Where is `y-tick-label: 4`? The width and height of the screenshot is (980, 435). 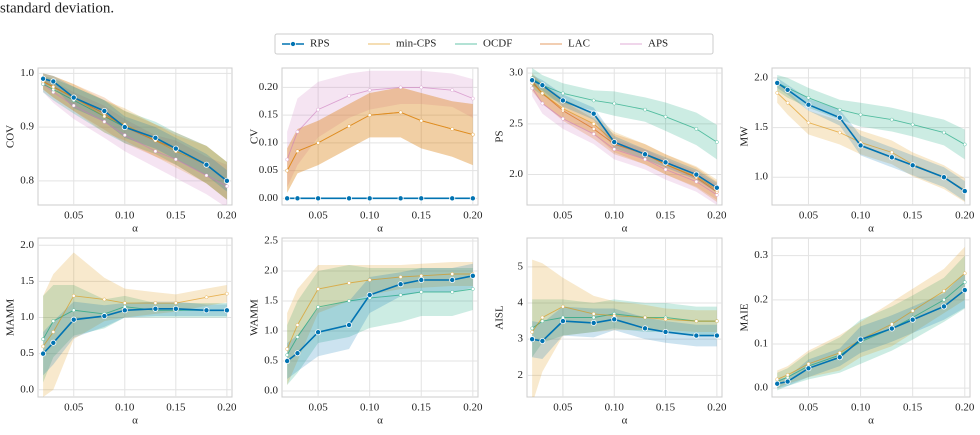
y-tick-label: 4 is located at coordinates (521, 303).